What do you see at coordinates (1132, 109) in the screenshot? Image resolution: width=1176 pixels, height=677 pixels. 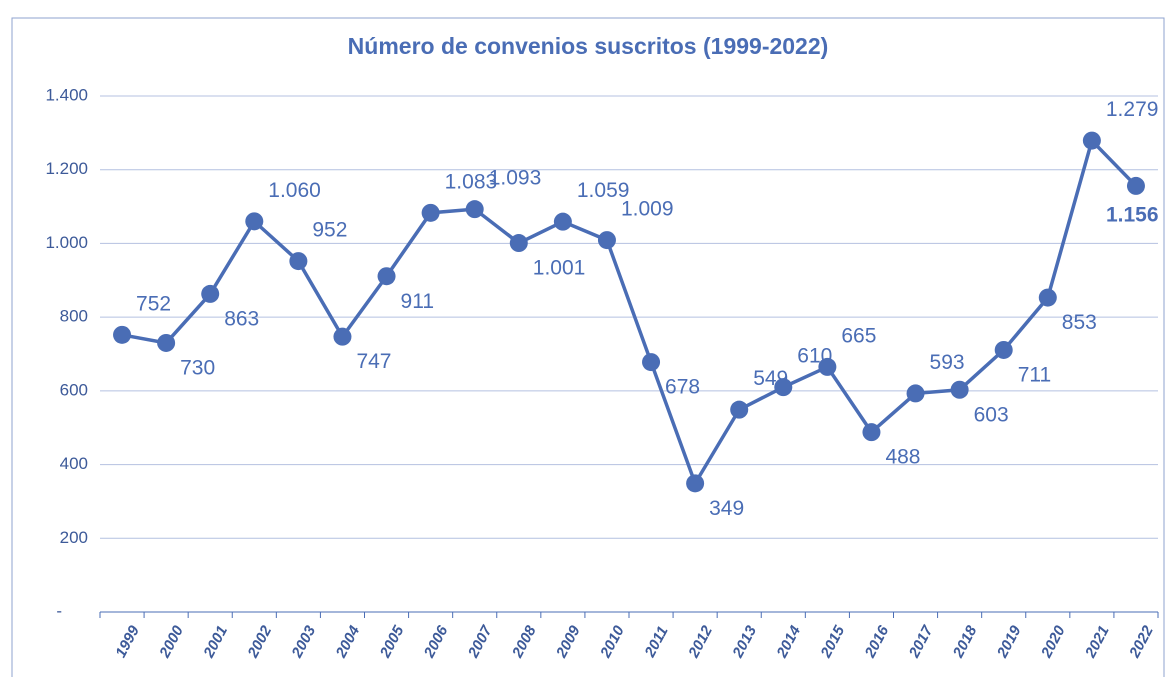 I see `data-label: 1.279` at bounding box center [1132, 109].